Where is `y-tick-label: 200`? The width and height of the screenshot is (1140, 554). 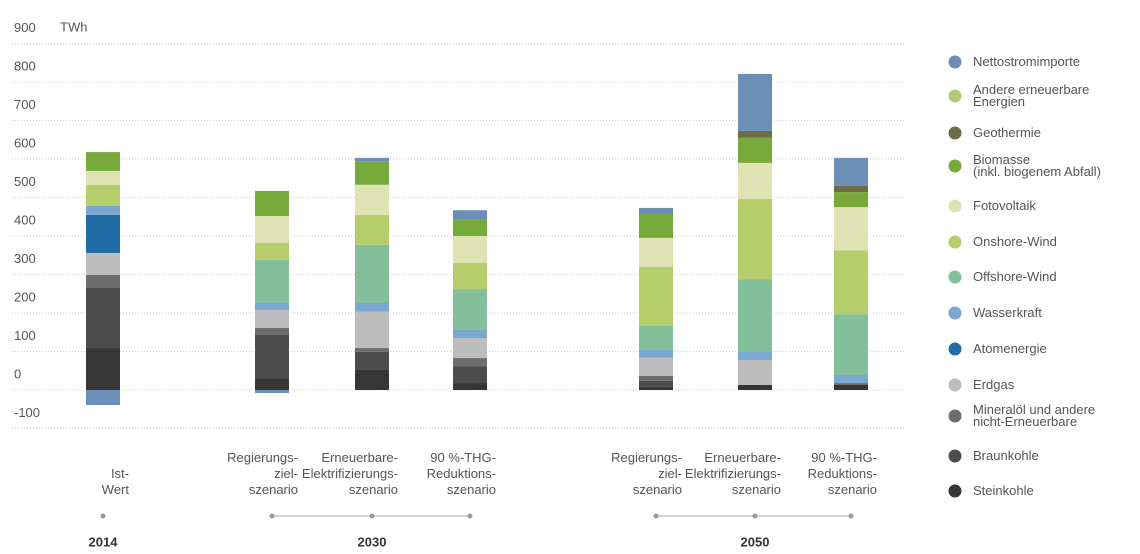 y-tick-label: 200 is located at coordinates (25, 296).